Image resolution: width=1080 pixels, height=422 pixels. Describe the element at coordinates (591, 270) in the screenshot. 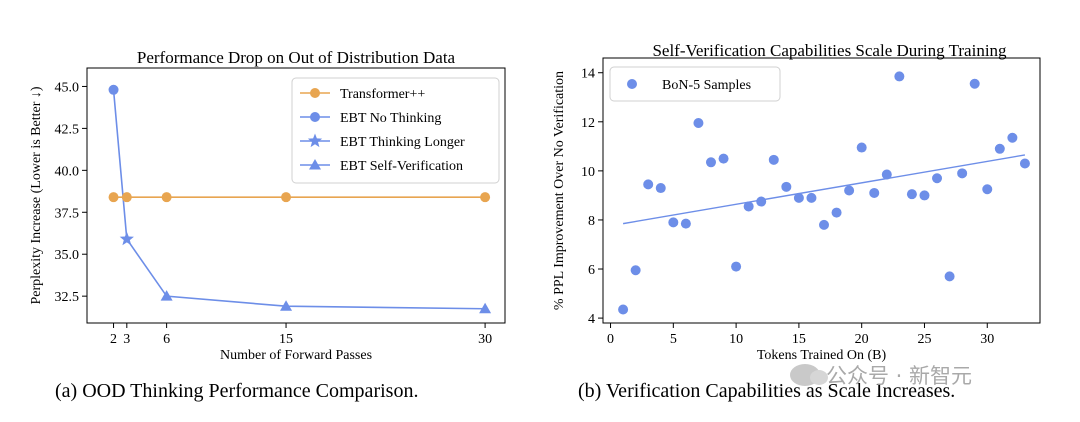

I see `y-tick-label: 6` at that location.